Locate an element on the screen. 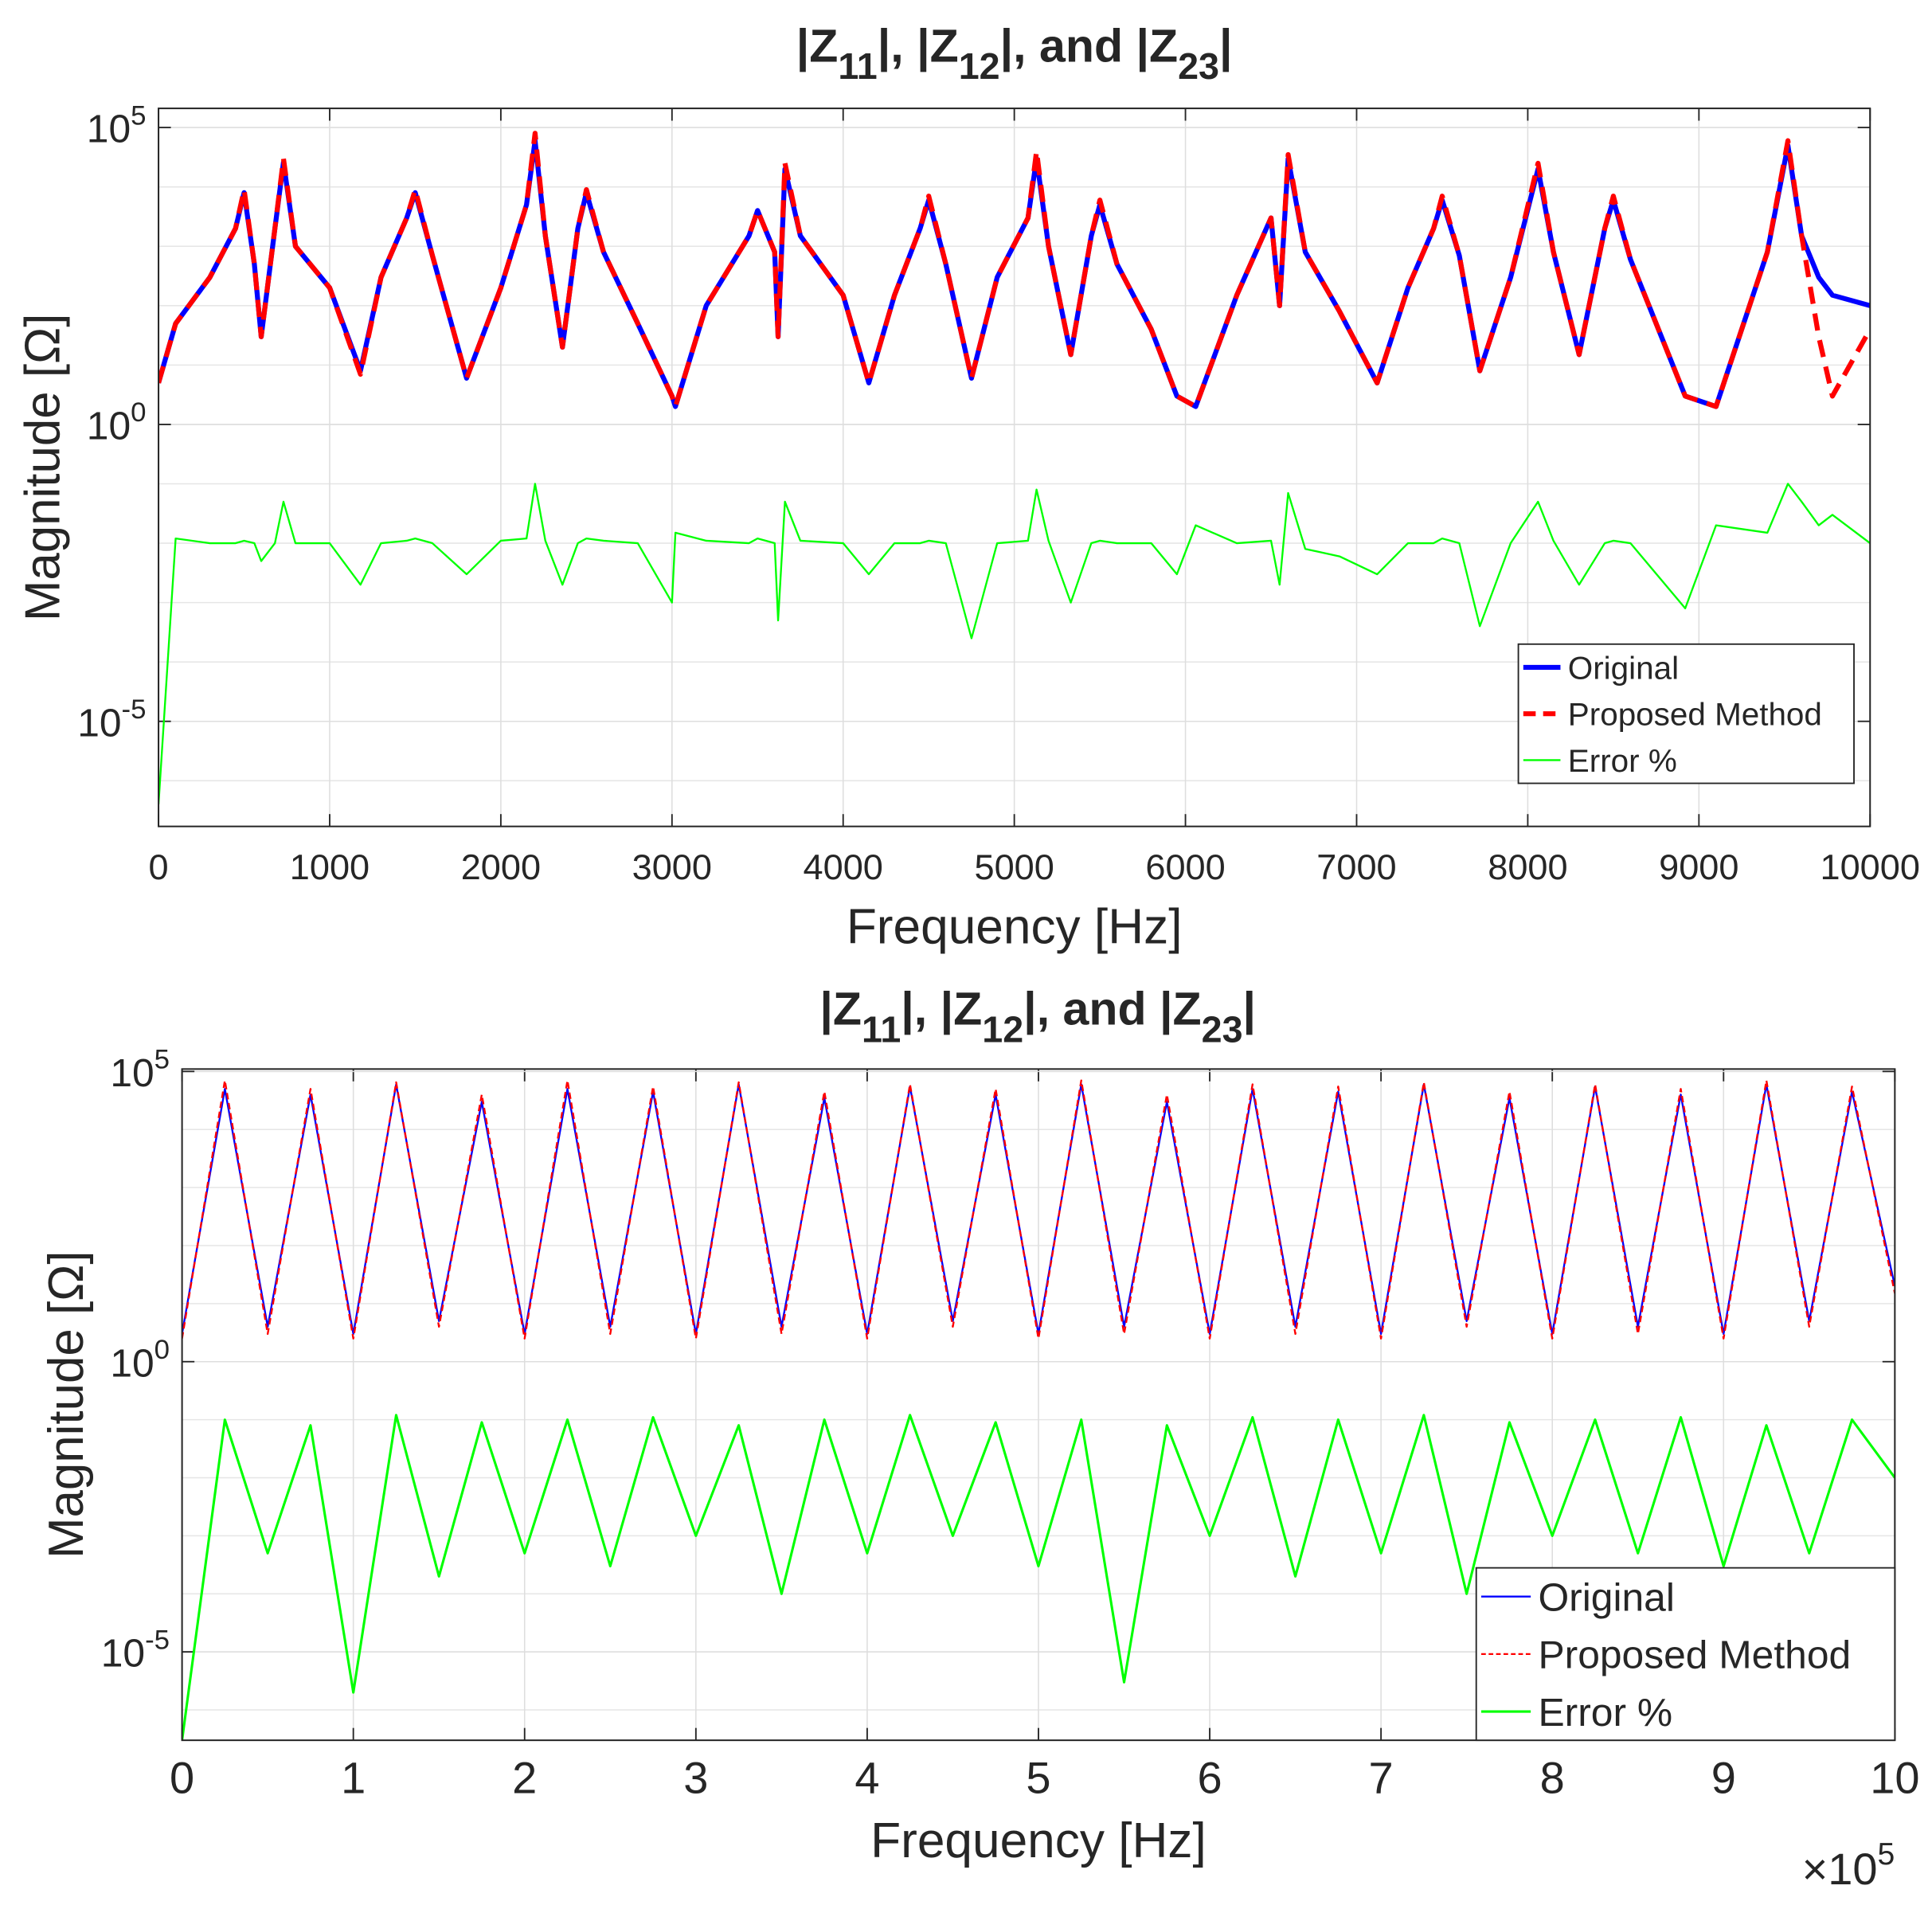 The width and height of the screenshot is (1932, 1909). x-tick-label: 2 is located at coordinates (524, 1778).